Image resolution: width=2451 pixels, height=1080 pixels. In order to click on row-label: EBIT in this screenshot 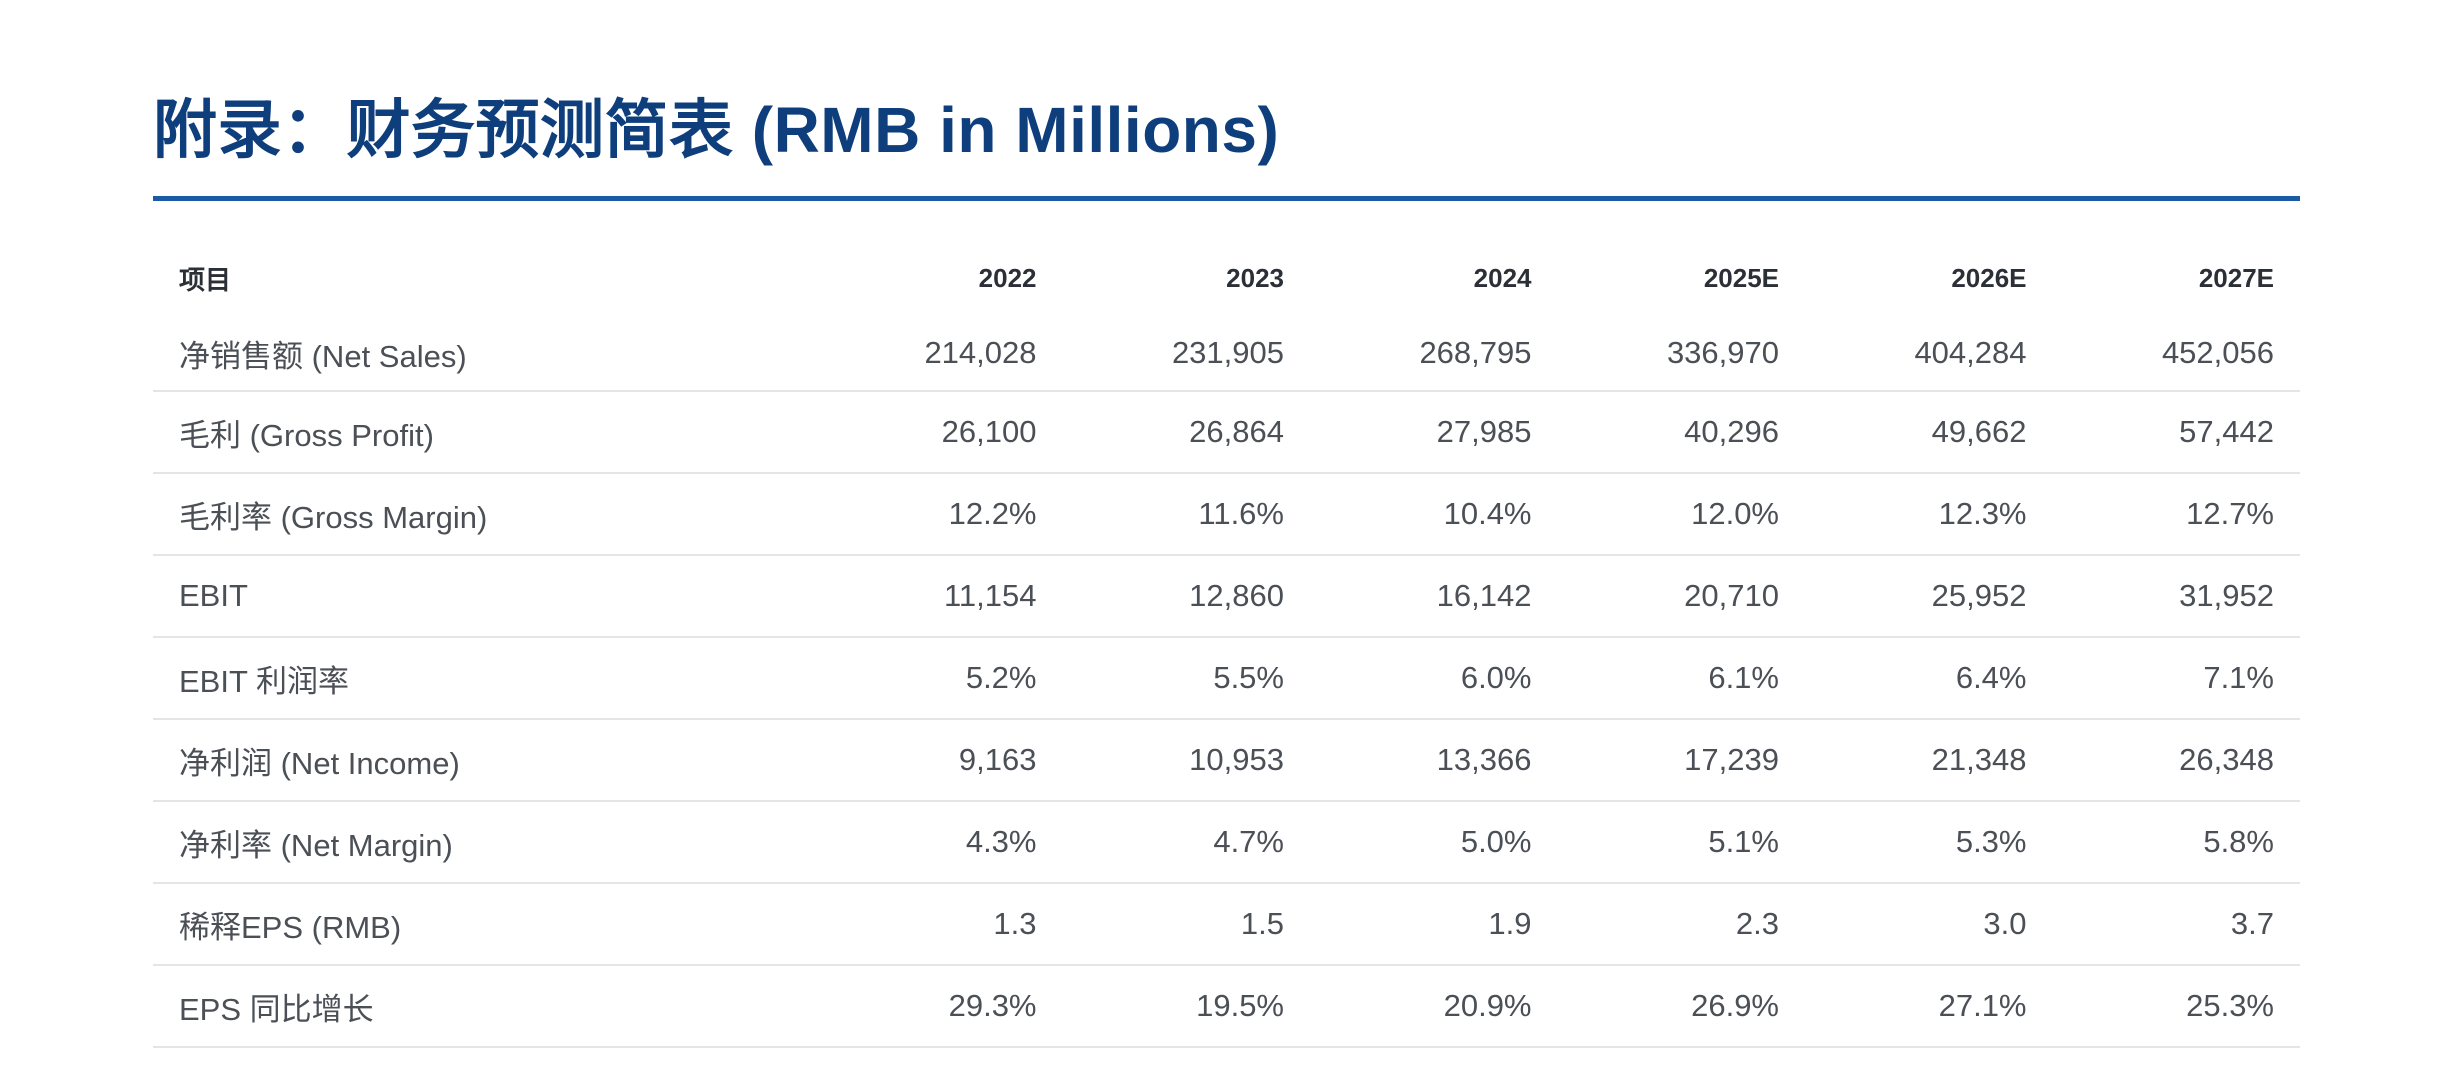, I will do `click(484, 596)`.